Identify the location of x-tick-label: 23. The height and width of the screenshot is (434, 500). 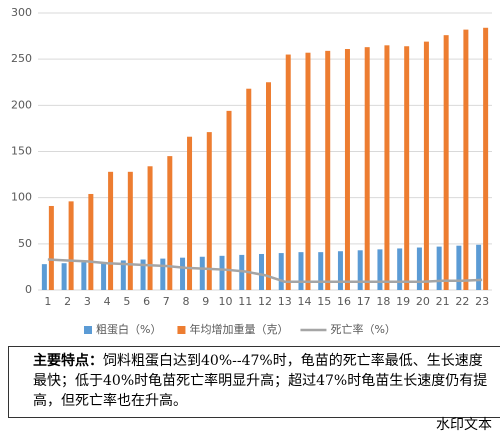
(482, 301).